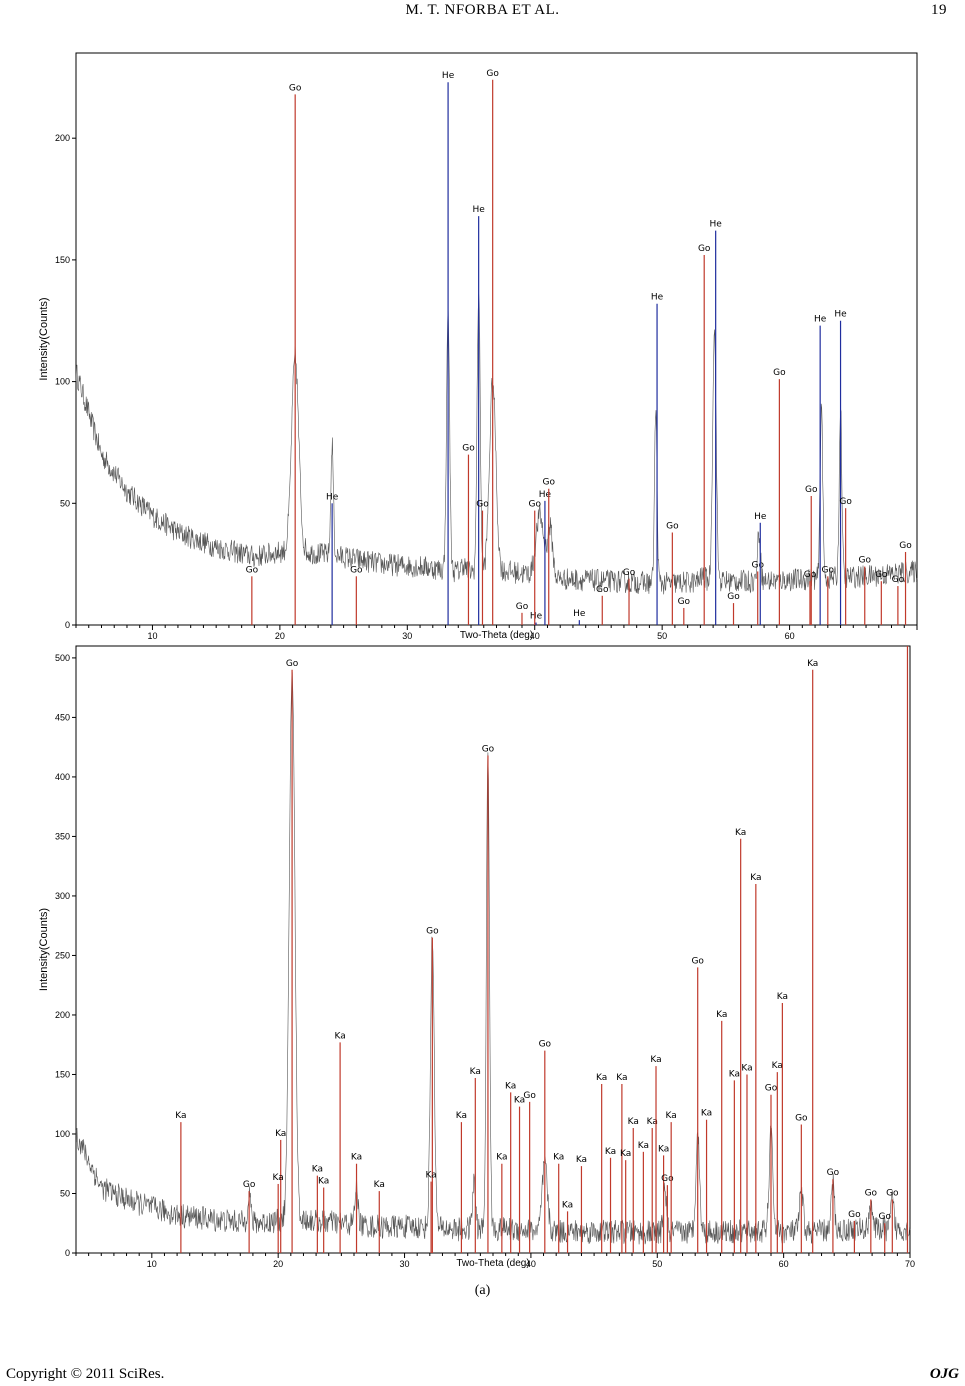 This screenshot has height=1386, width=965. I want to click on x-tick-label: 50, so click(657, 1264).